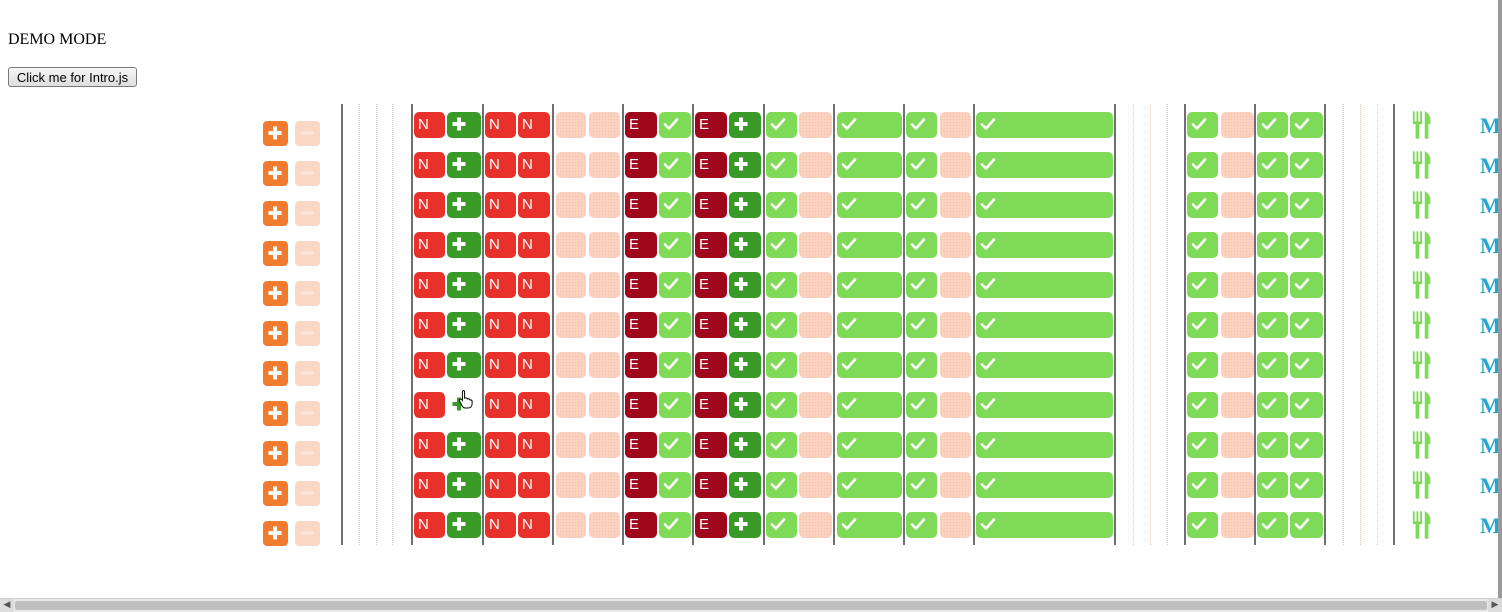 This screenshot has height=612, width=1502. Describe the element at coordinates (751, 605) in the screenshot. I see `horizontal-scrollbar: ◀ ▶` at that location.